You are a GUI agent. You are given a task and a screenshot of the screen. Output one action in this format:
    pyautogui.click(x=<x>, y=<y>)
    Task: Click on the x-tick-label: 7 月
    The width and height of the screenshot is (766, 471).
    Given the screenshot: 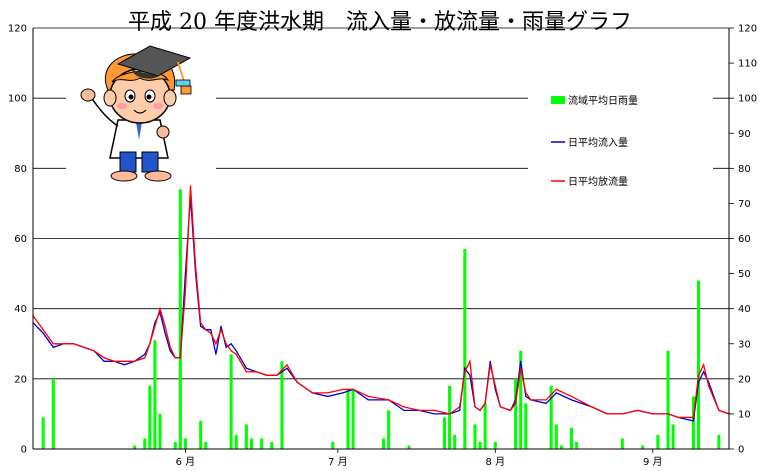 What is the action you would take?
    pyautogui.click(x=338, y=462)
    